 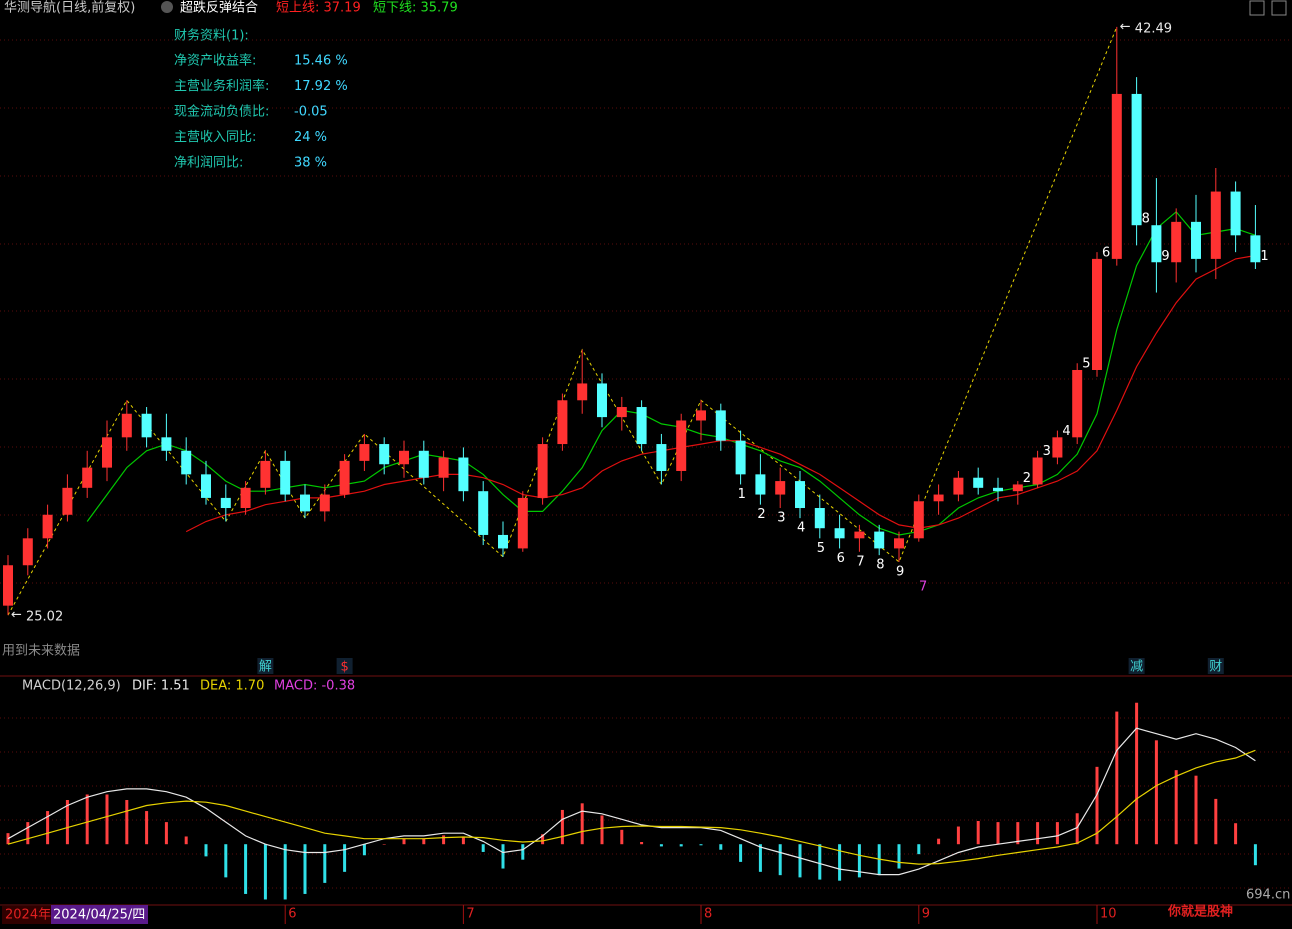 What do you see at coordinates (880, 565) in the screenshot?
I see `count-label: 8` at bounding box center [880, 565].